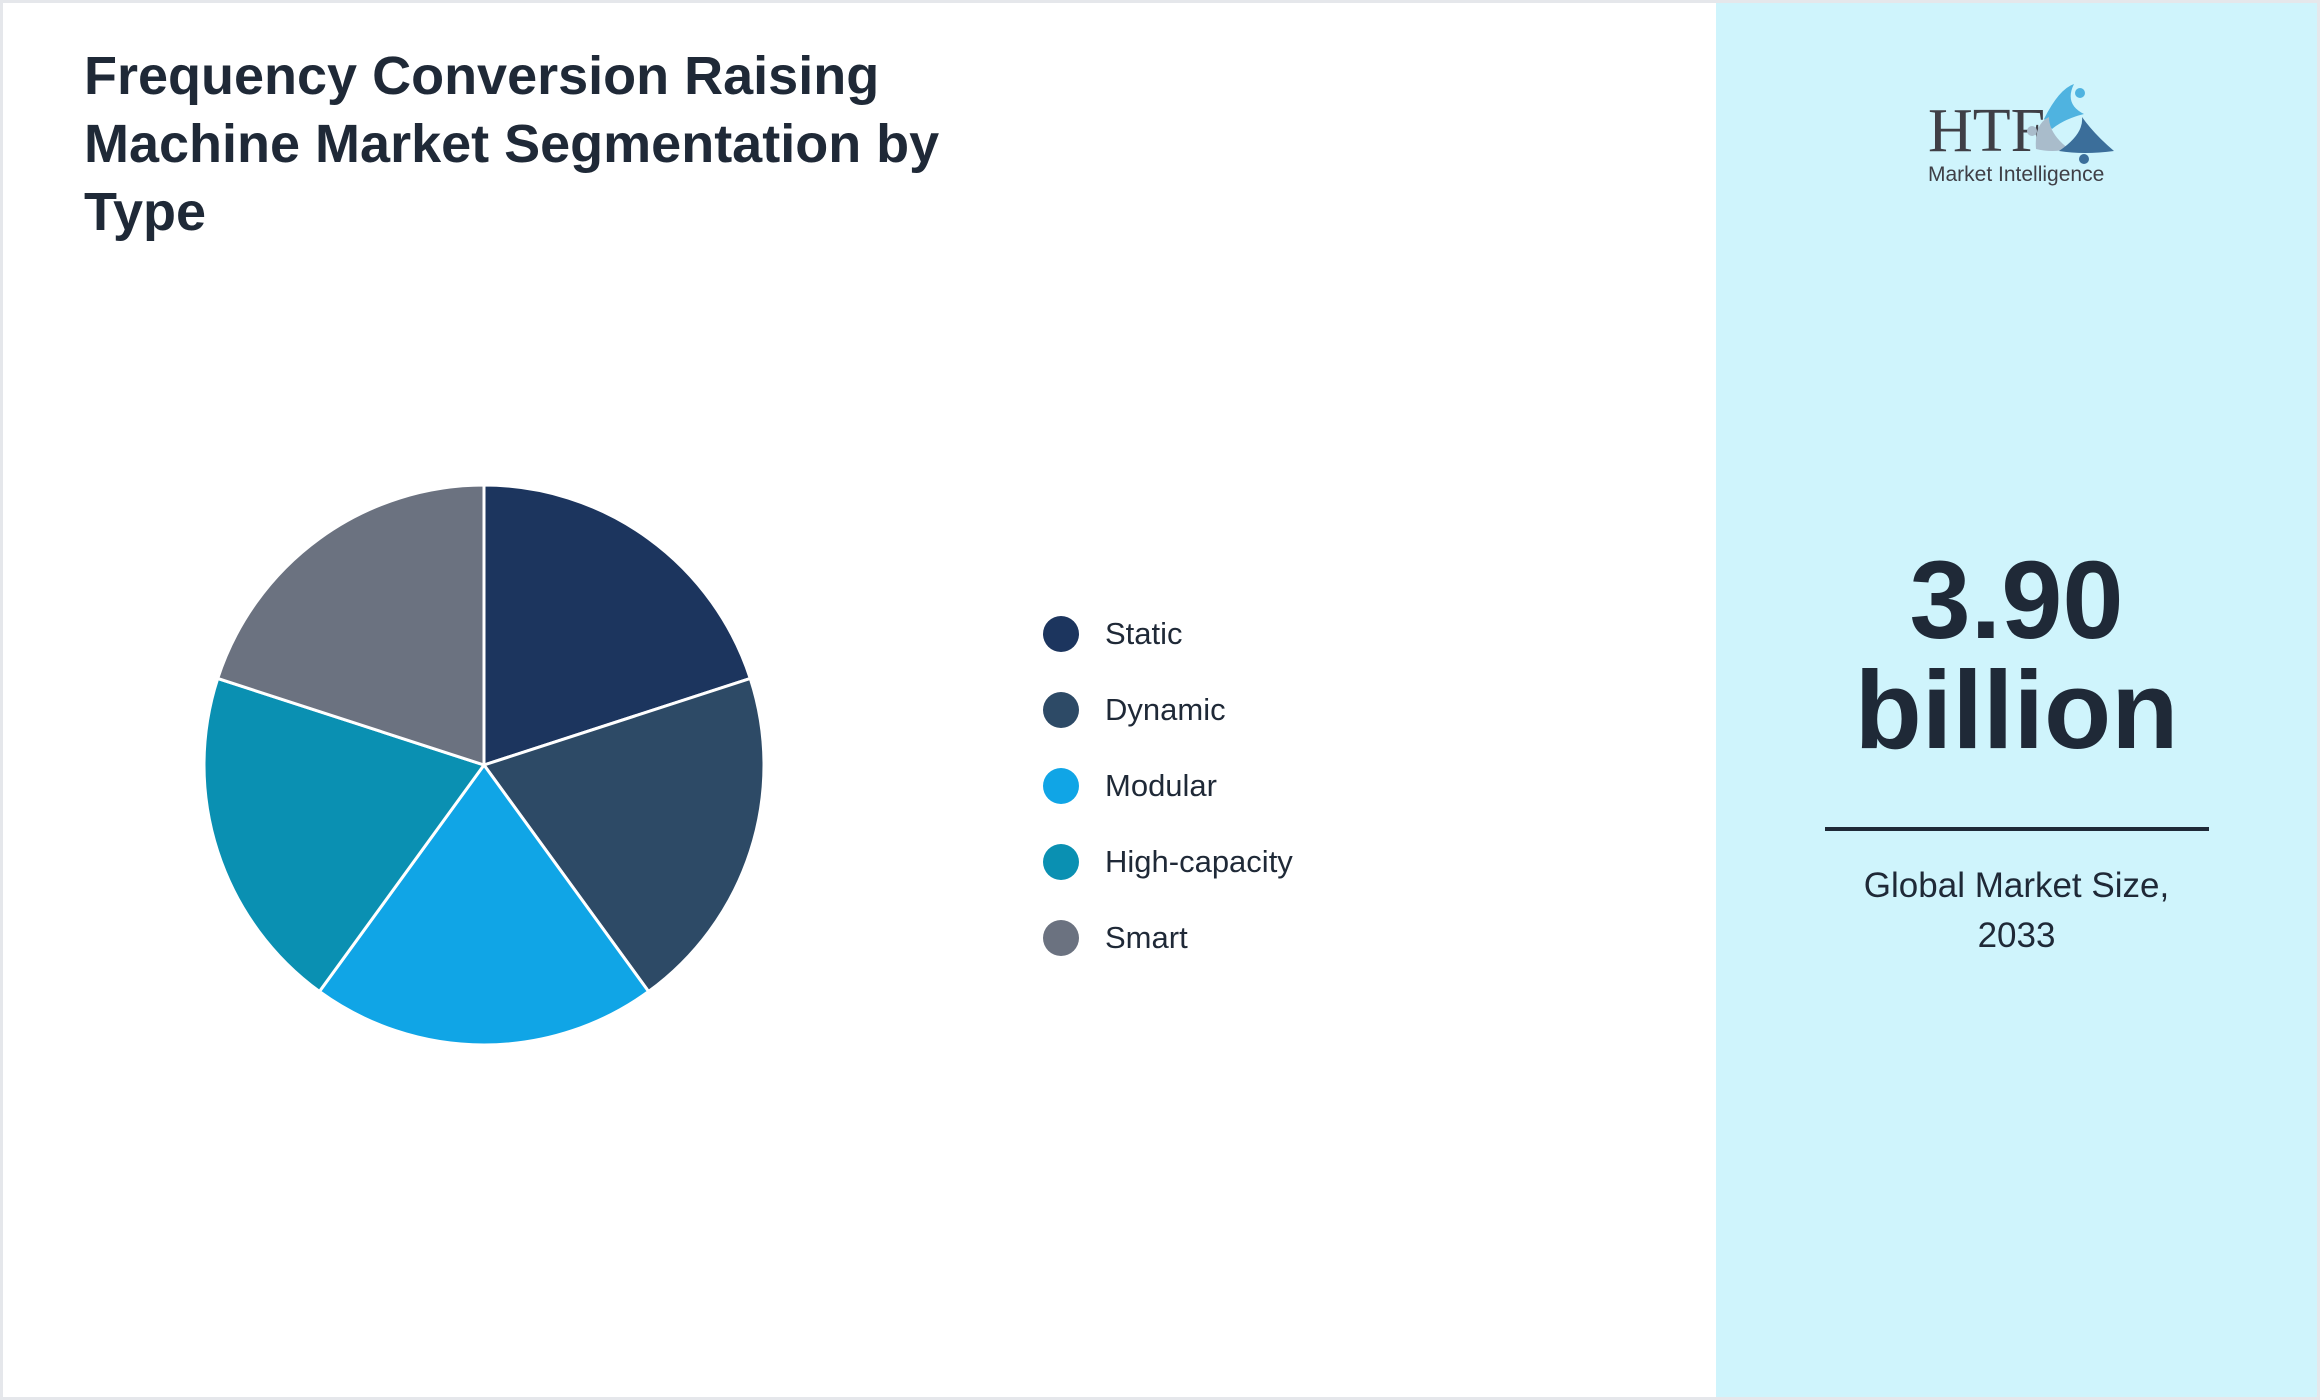  I want to click on market-size-caption: Global Market Size, 2033, so click(2016, 911).